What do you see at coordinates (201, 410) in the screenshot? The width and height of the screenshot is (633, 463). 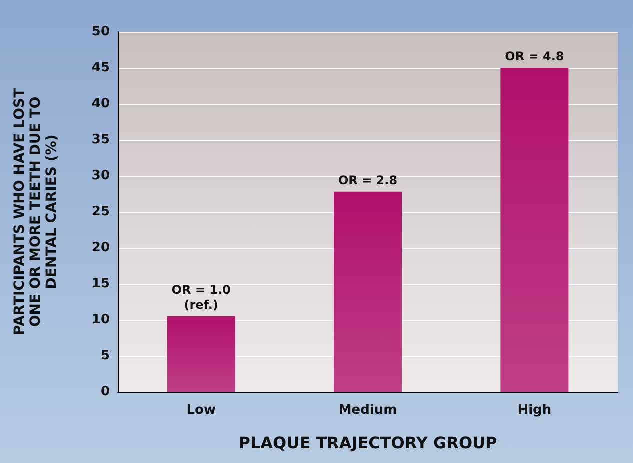 I see `x-tick-label: Low` at bounding box center [201, 410].